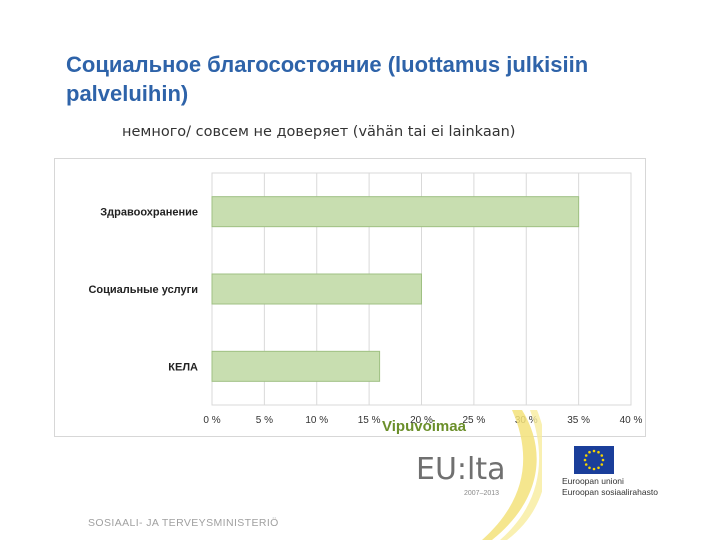  What do you see at coordinates (512, 475) in the screenshot?
I see `vipuvoimaa-swoosh-icon` at bounding box center [512, 475].